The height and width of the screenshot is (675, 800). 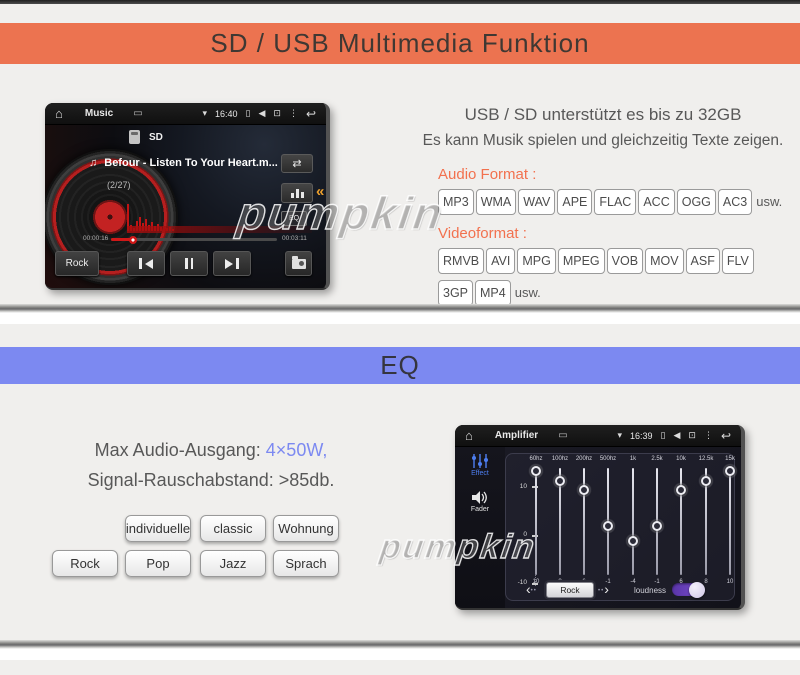 What do you see at coordinates (598, 436) in the screenshot?
I see `eq-status-bar: ⌂ Amplifier ▭ ▾ 16:39 ▯ ◀ ⊡ ⋮ ↩` at bounding box center [598, 436].